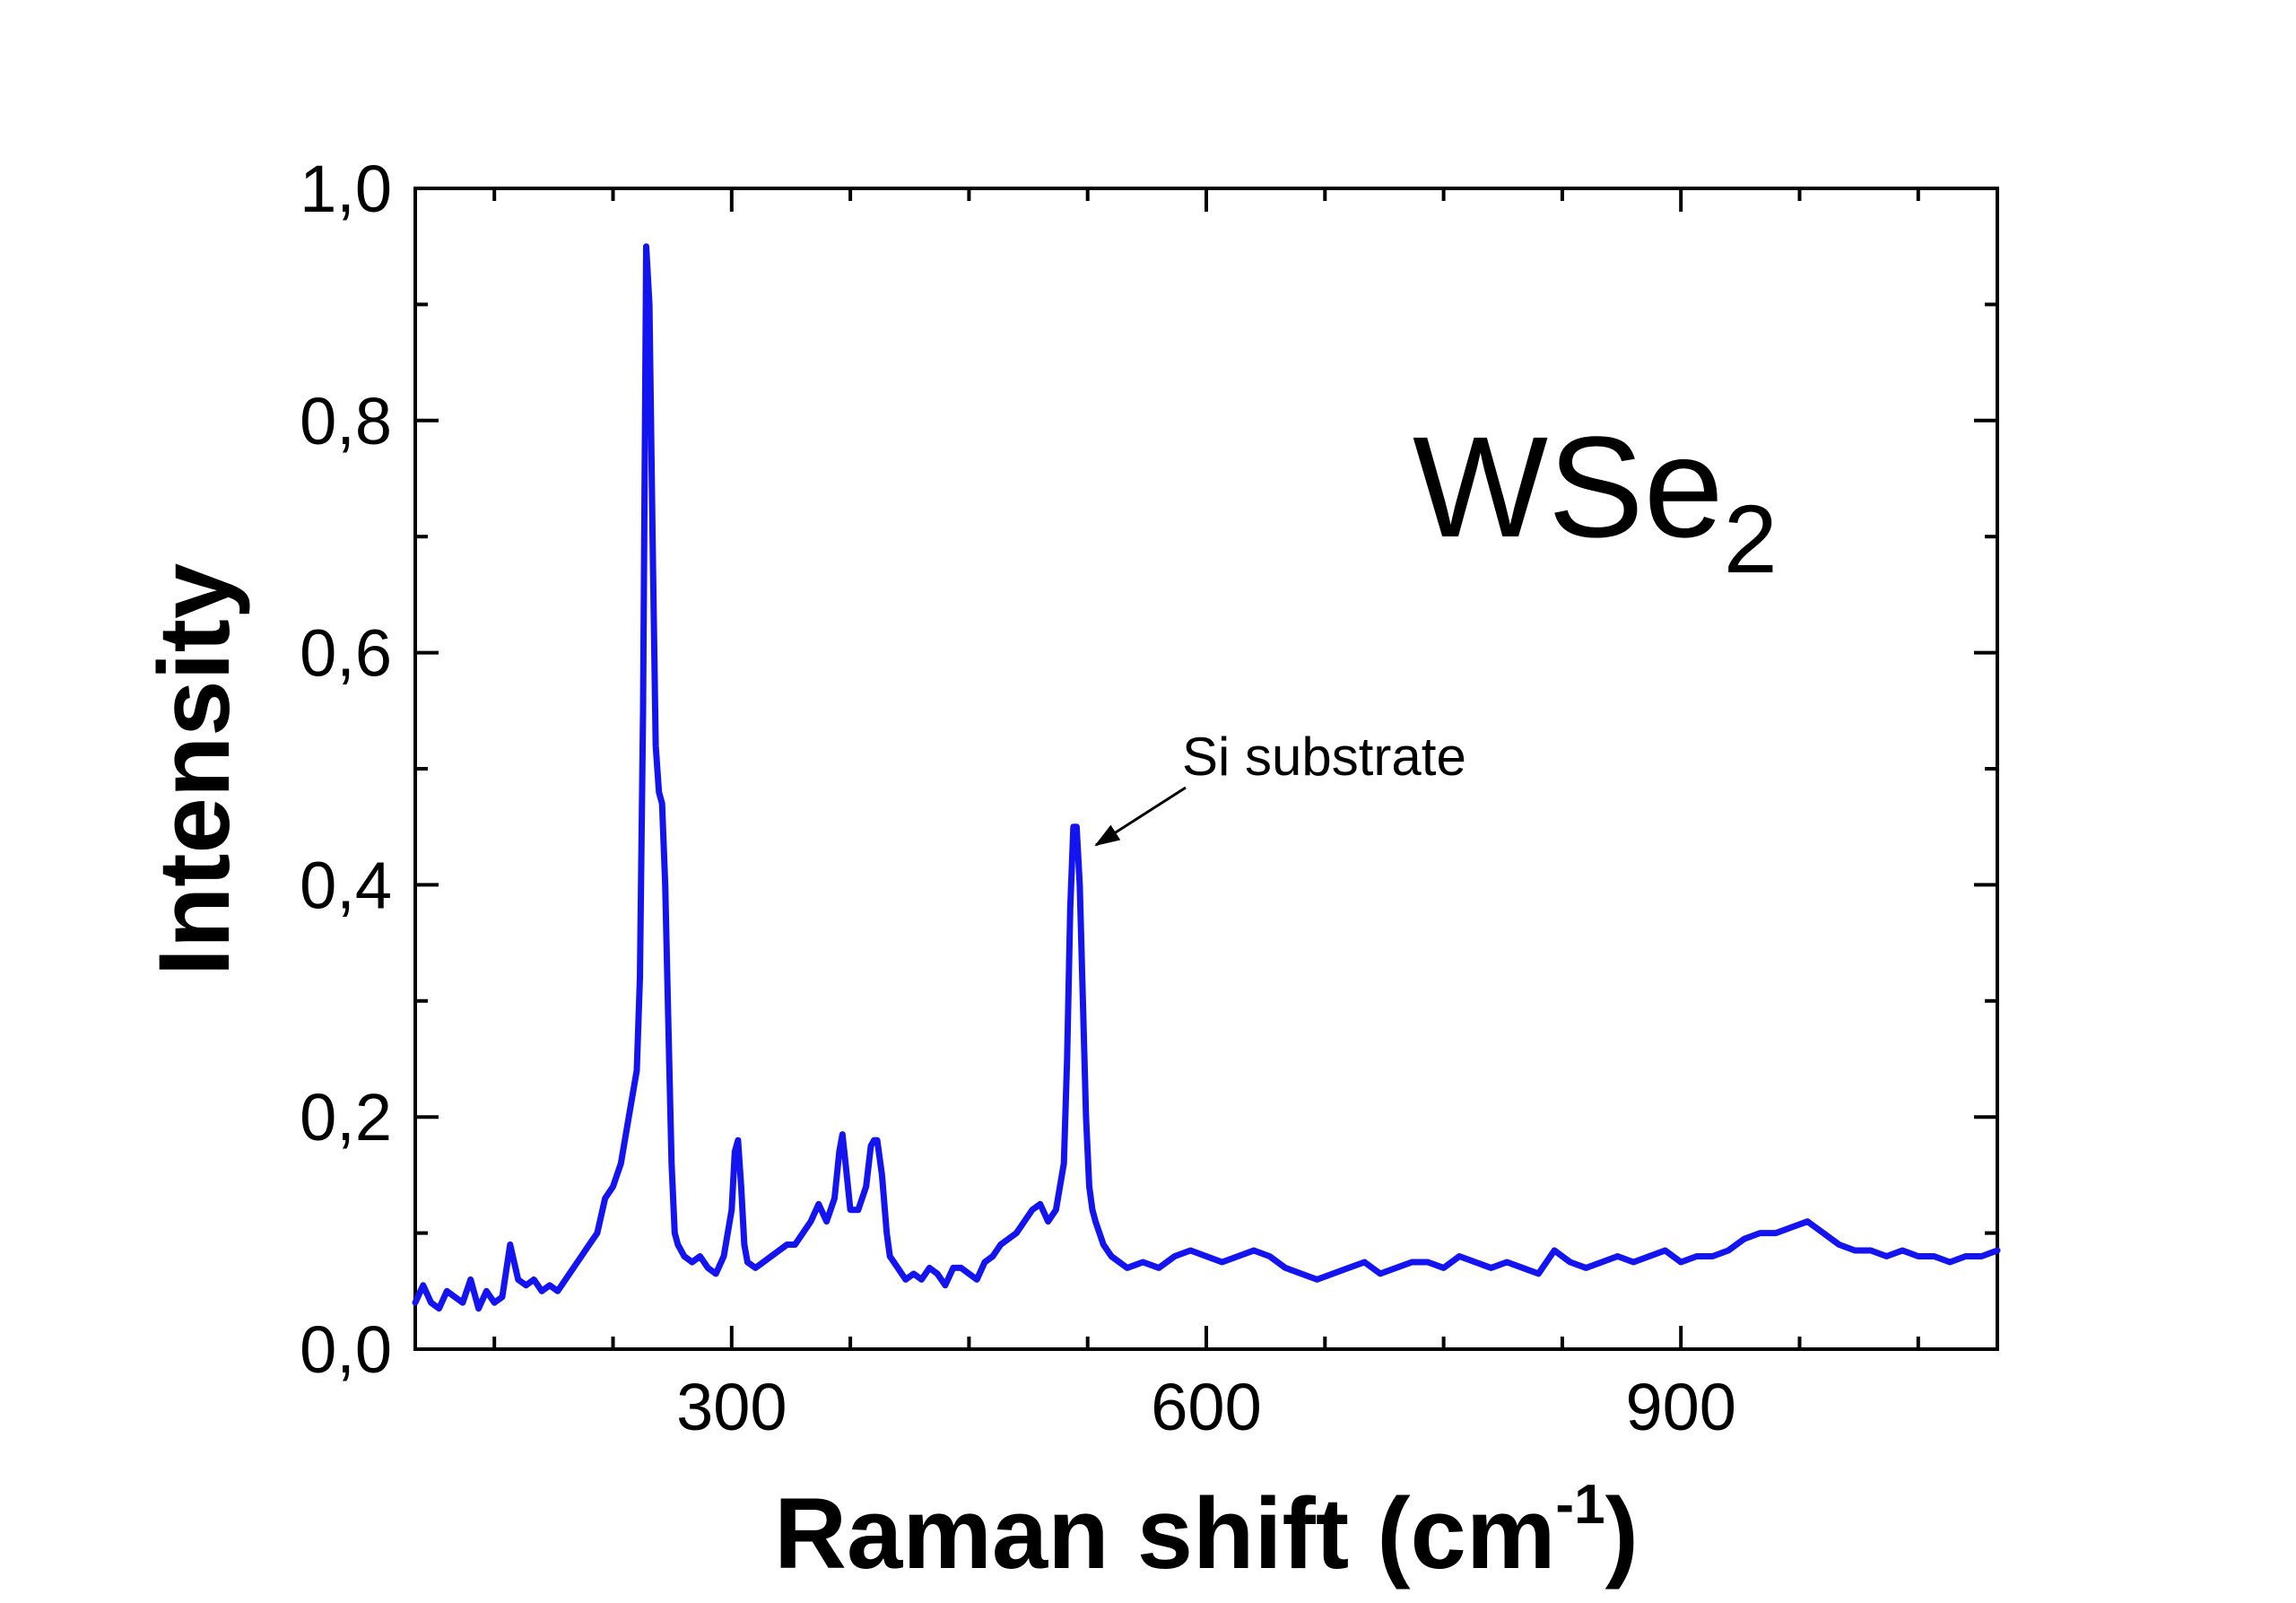 The height and width of the screenshot is (1603, 2296). Describe the element at coordinates (1206, 1407) in the screenshot. I see `x-tick-label: 600` at that location.